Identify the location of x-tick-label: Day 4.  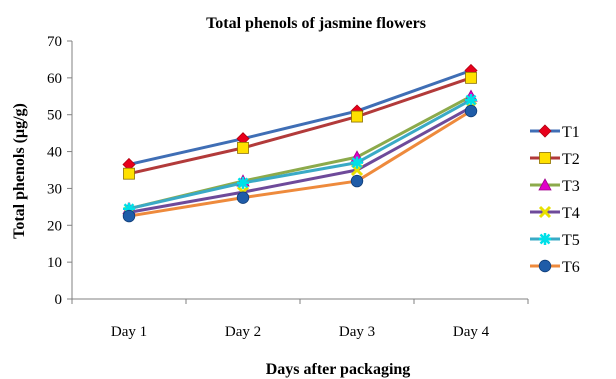
(471, 332).